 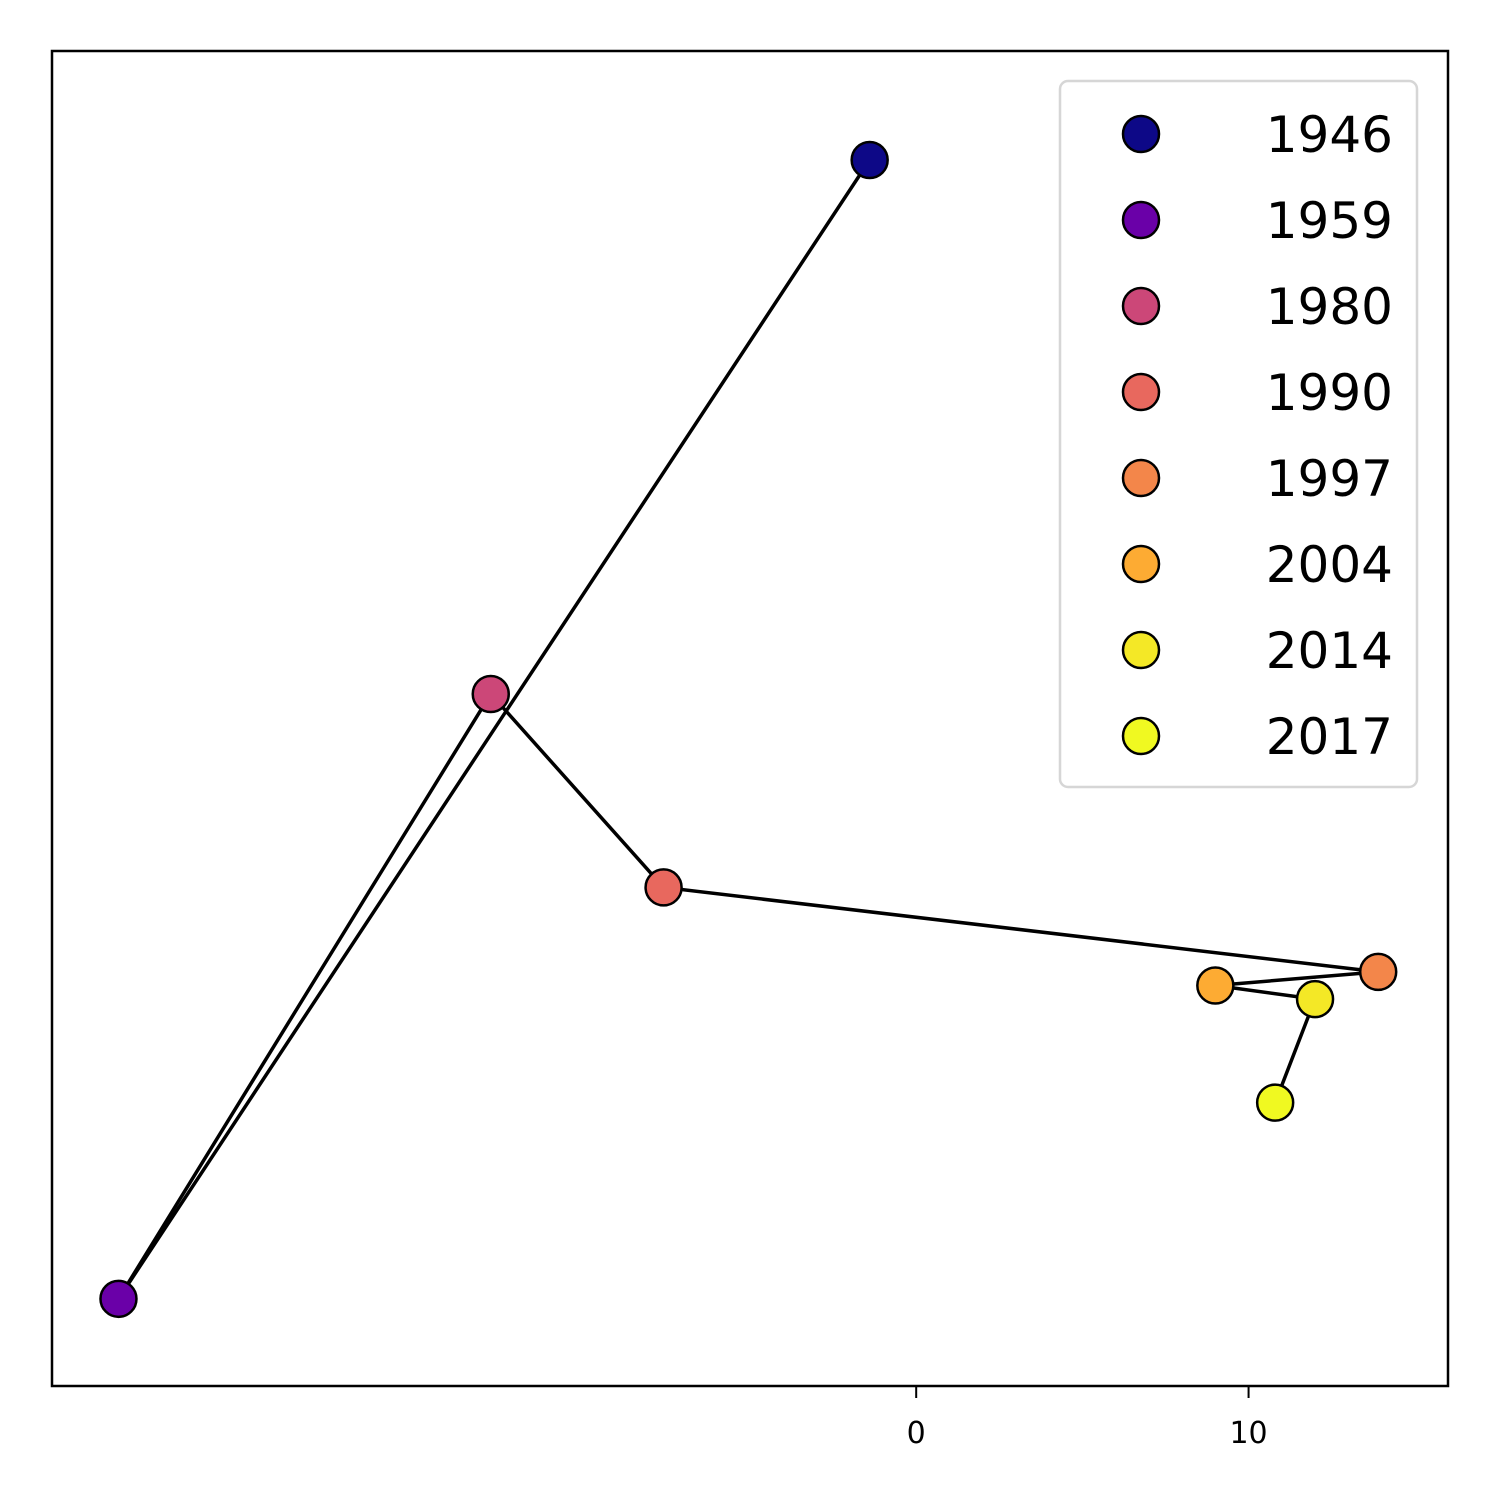 I want to click on point-1946, so click(x=869, y=160).